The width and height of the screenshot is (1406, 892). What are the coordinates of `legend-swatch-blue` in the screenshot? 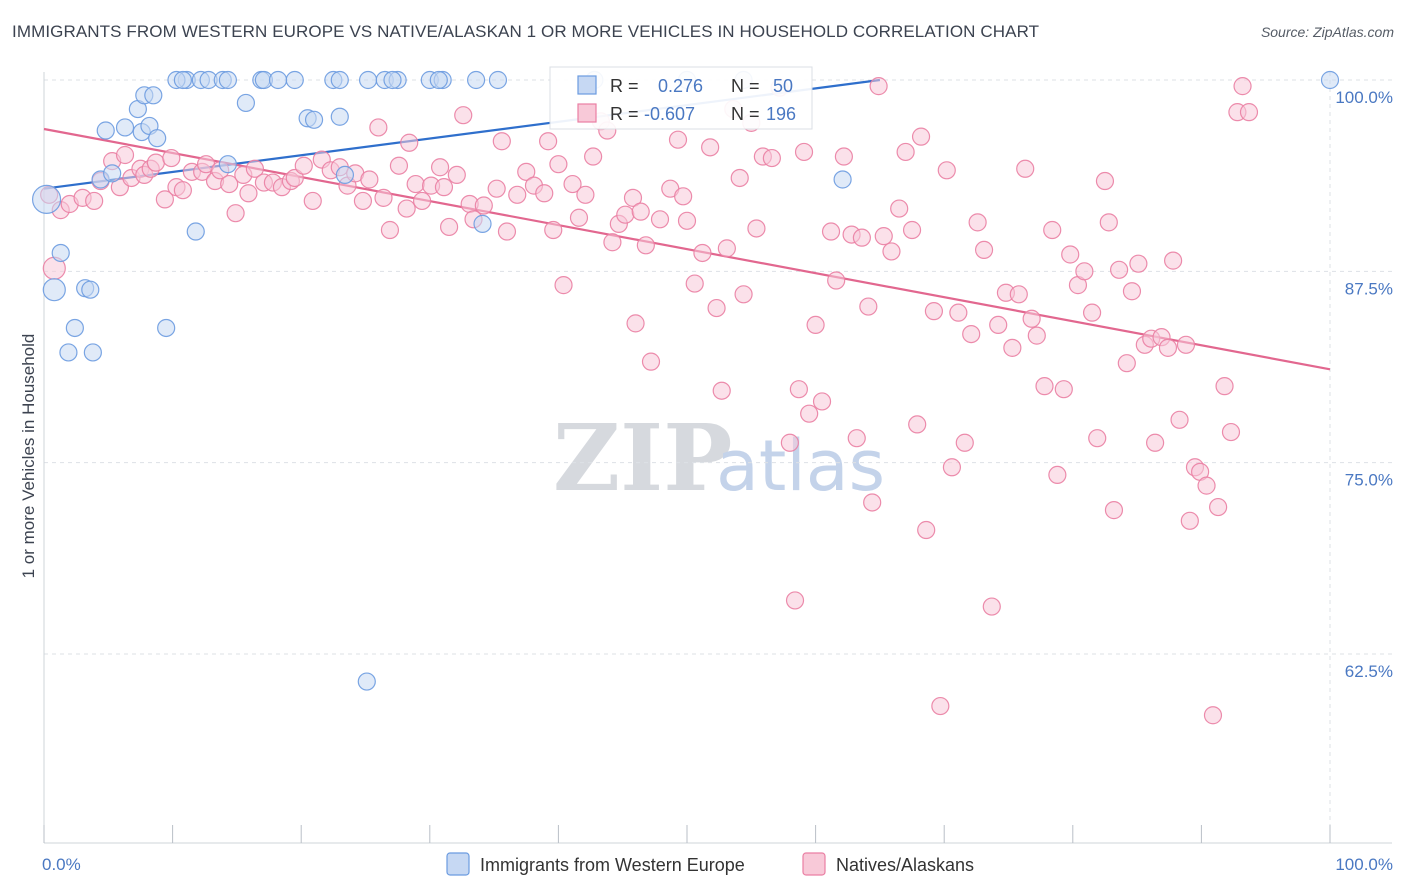 It's located at (587, 85).